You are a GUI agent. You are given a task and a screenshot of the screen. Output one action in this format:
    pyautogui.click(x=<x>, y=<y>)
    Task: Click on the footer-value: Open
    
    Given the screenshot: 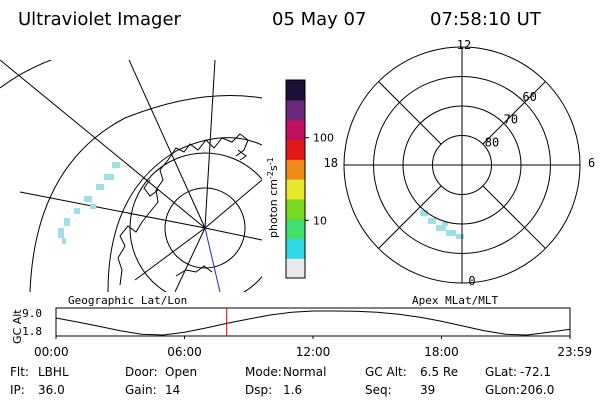 What is the action you would take?
    pyautogui.click(x=181, y=372)
    